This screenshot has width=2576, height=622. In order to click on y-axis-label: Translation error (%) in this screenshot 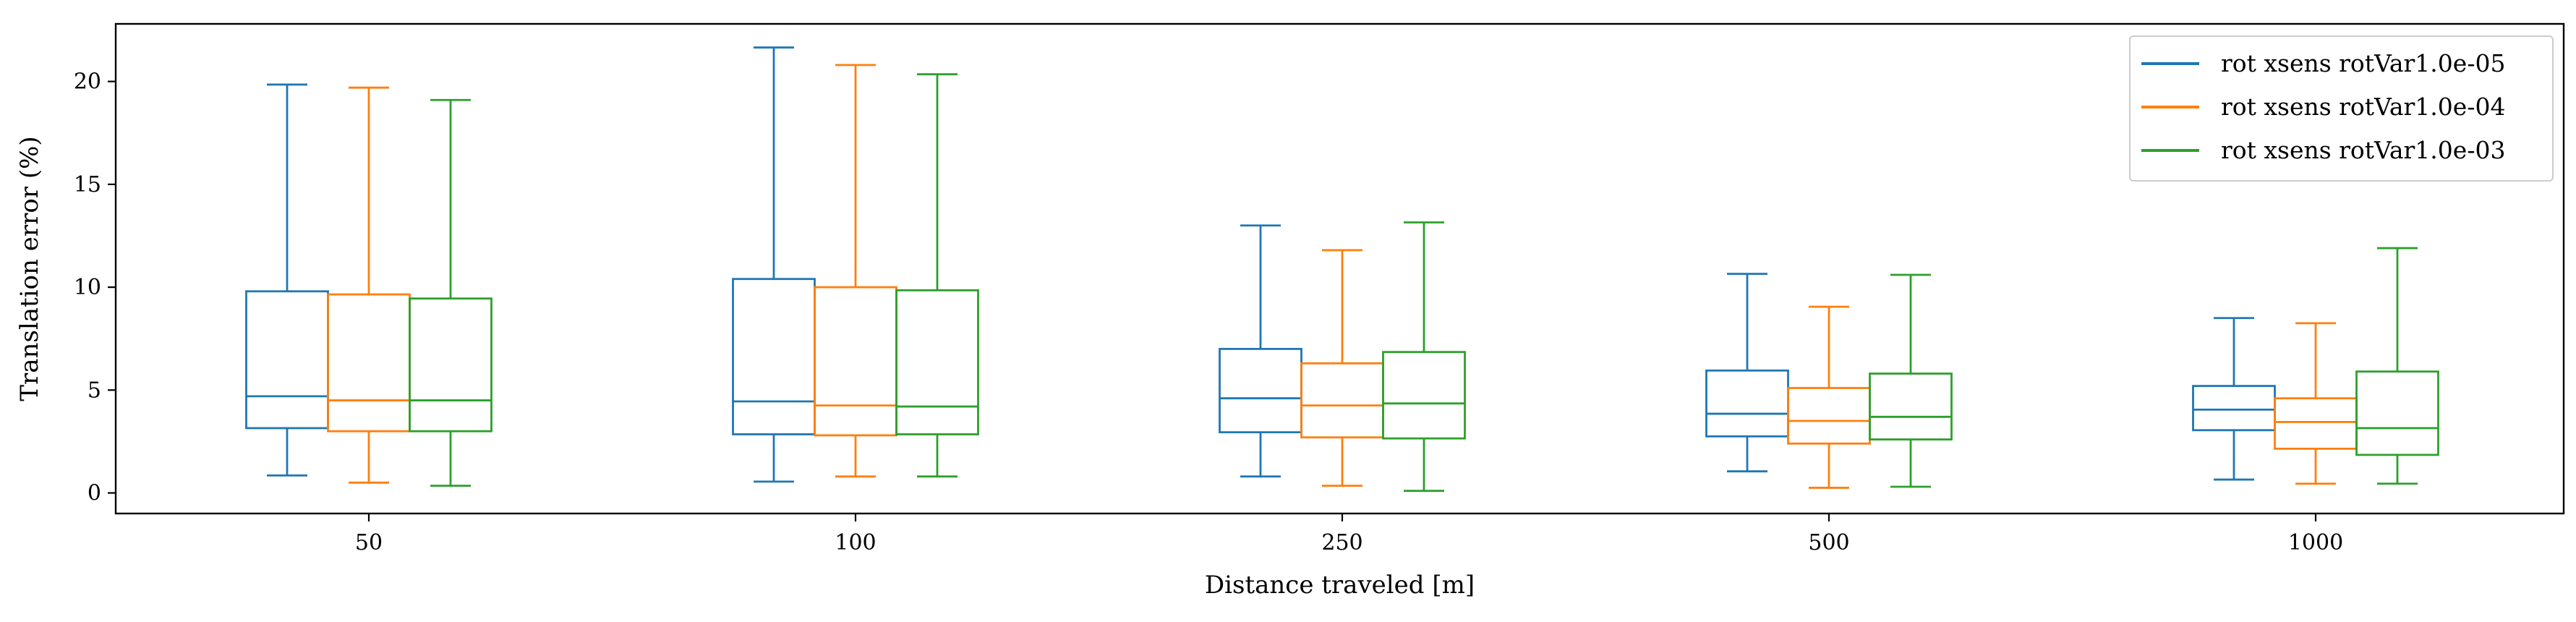, I will do `click(29, 268)`.